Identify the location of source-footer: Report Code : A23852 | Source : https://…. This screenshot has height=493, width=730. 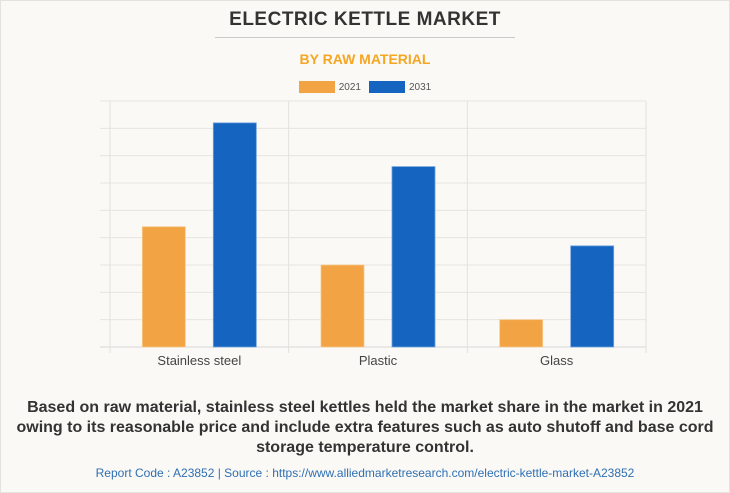
(365, 473).